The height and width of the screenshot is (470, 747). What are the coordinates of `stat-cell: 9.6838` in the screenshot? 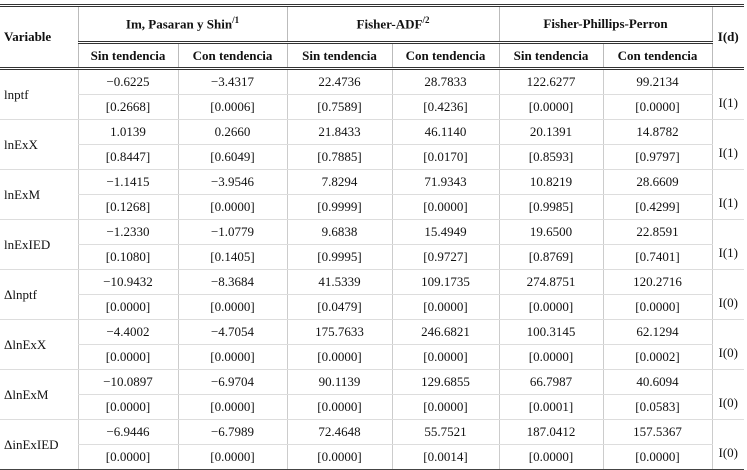 It's located at (339, 232).